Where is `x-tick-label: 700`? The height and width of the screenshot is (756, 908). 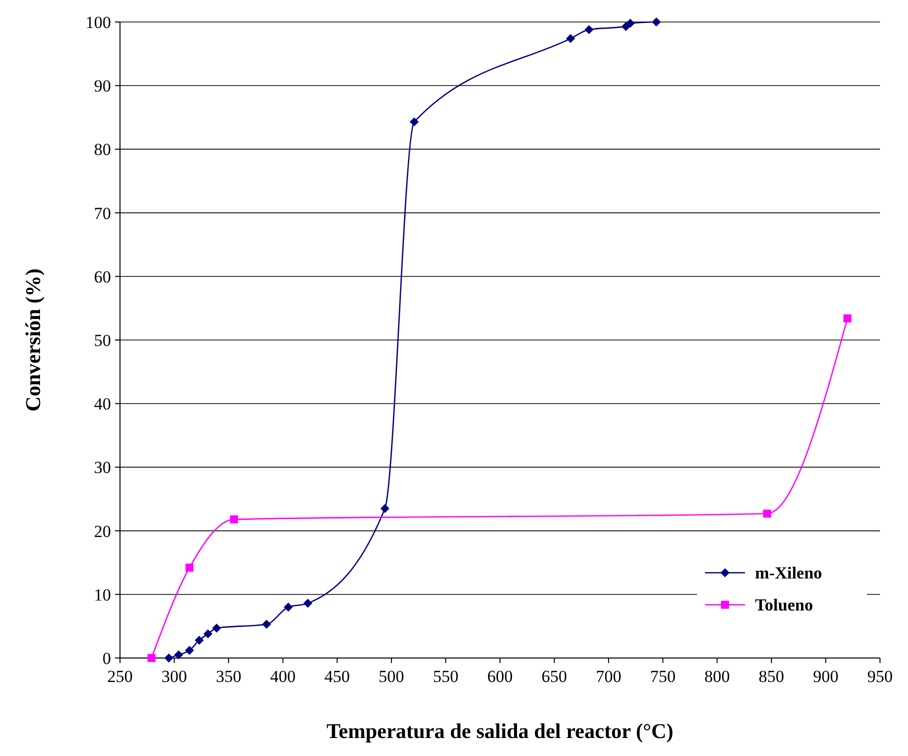
x-tick-label: 700 is located at coordinates (609, 676).